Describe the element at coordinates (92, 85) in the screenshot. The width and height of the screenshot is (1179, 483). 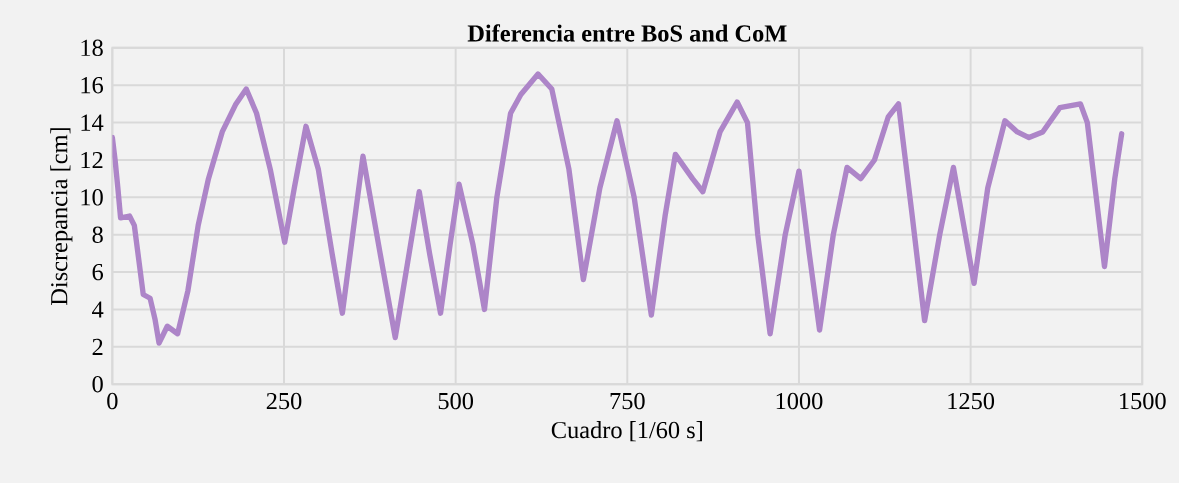
I see `y-tick-label: 16` at that location.